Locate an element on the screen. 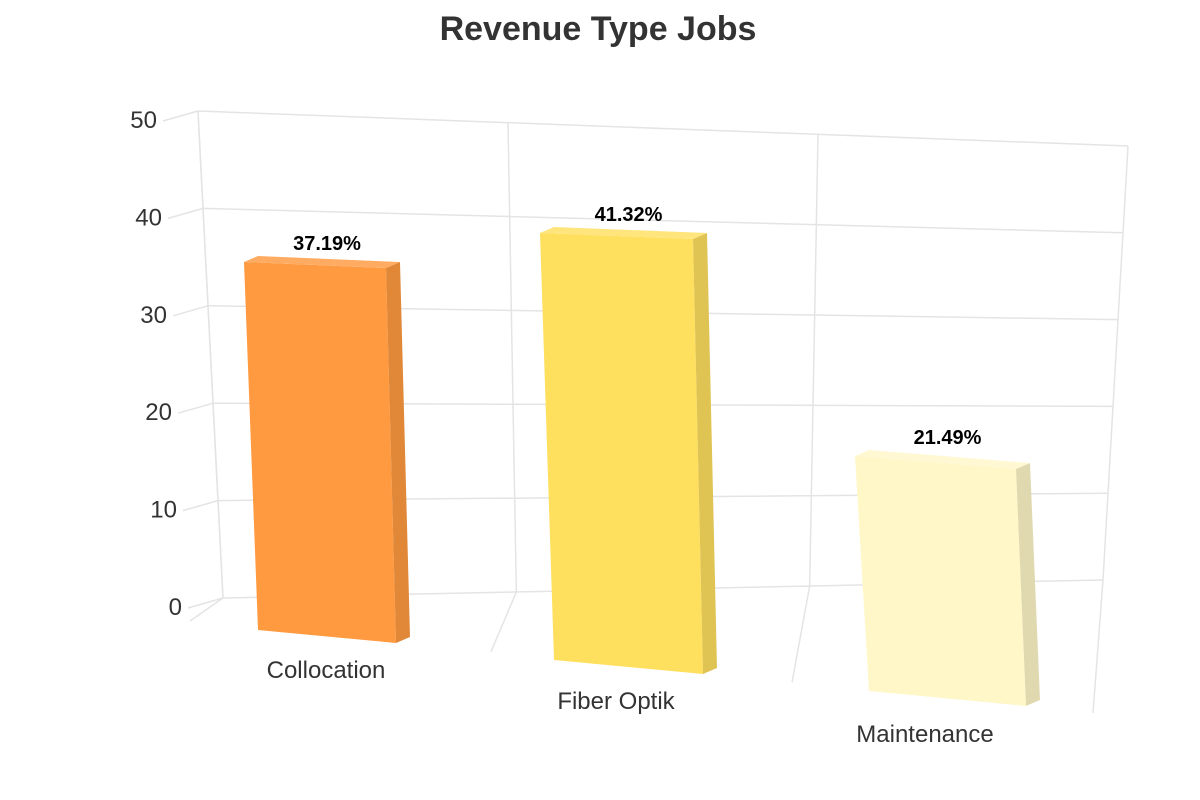  y-tick-label: 0 is located at coordinates (175, 607).